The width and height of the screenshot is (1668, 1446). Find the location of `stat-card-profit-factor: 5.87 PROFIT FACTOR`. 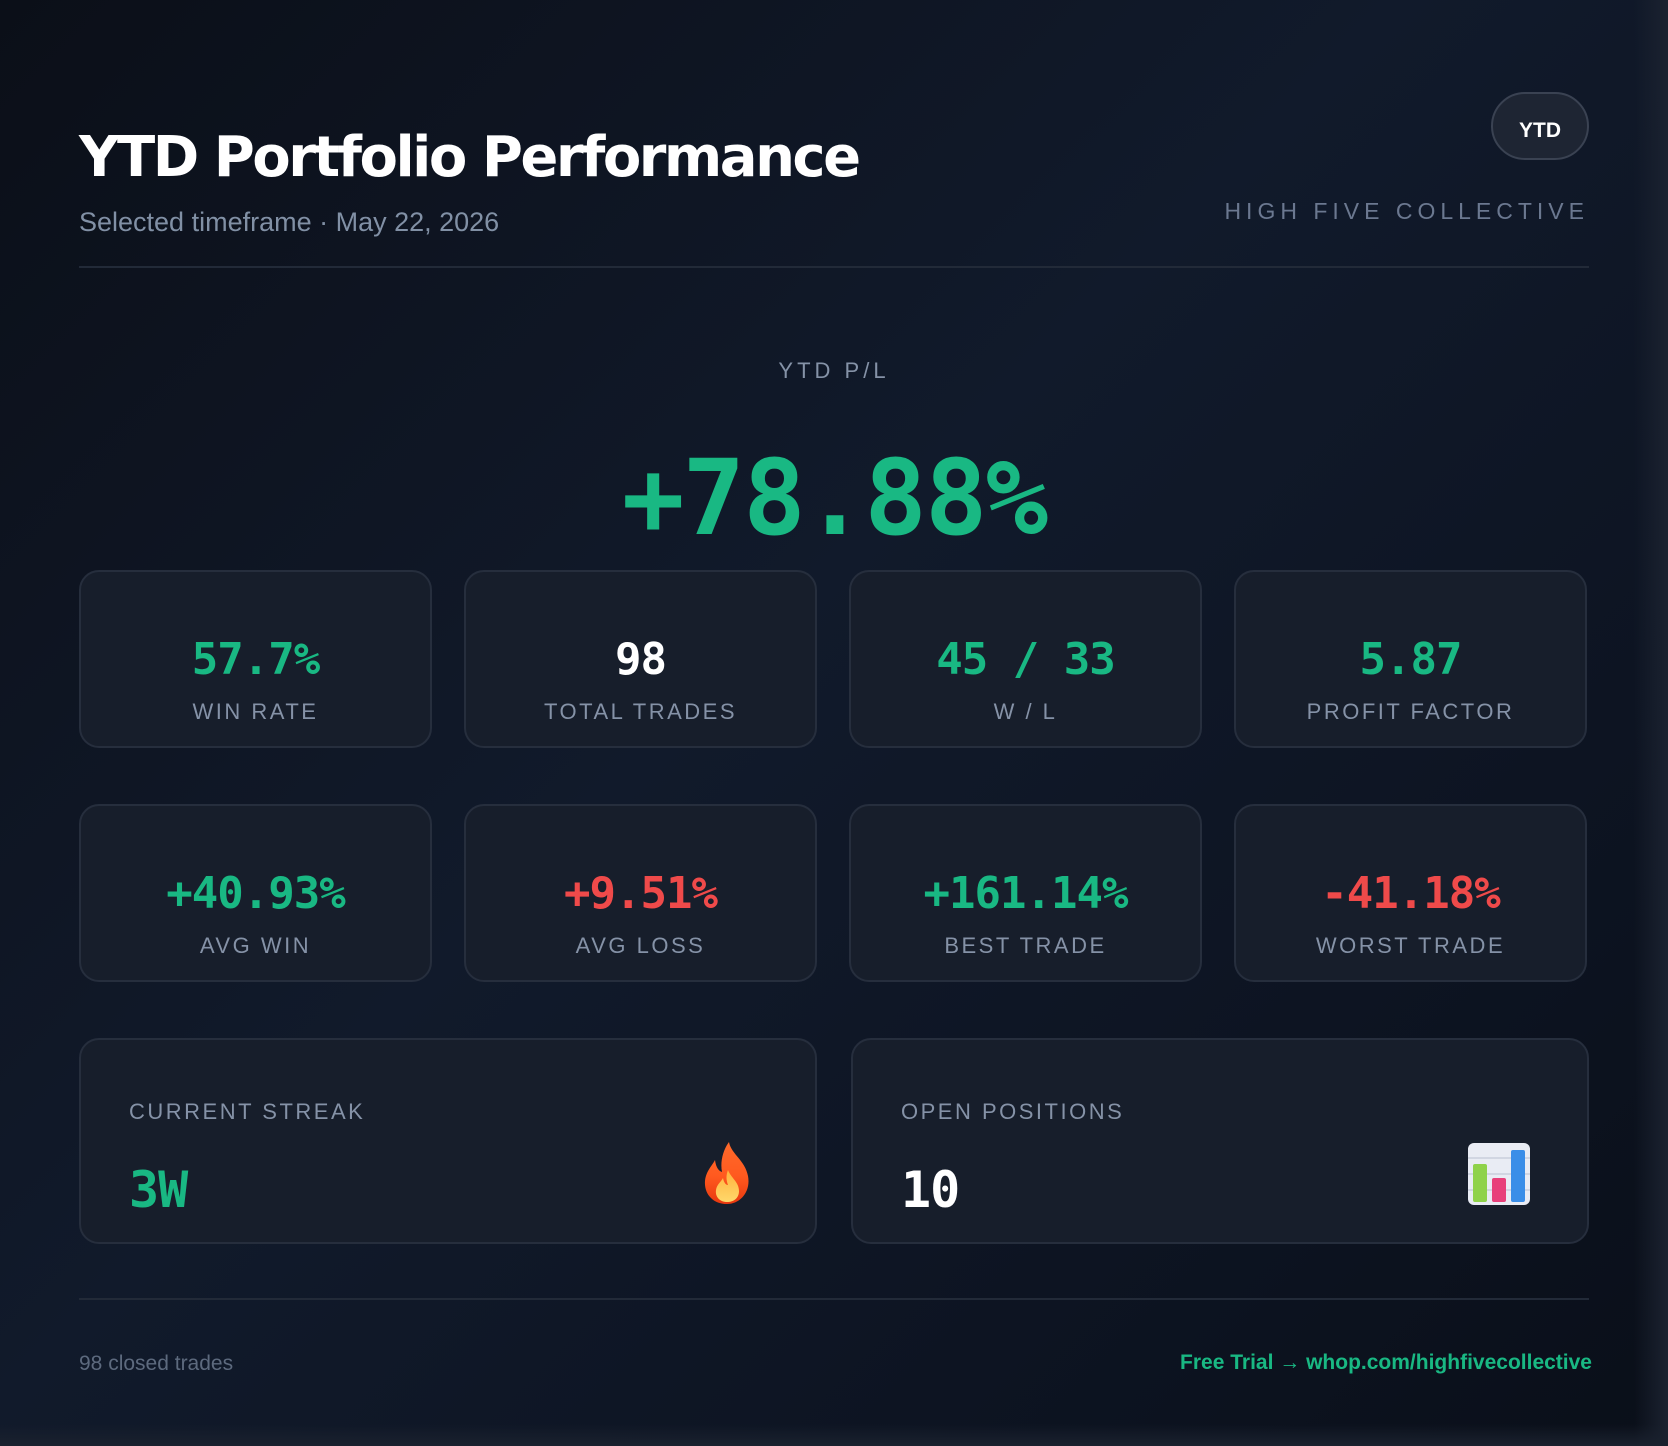

stat-card-profit-factor: 5.87 PROFIT FACTOR is located at coordinates (1410, 659).